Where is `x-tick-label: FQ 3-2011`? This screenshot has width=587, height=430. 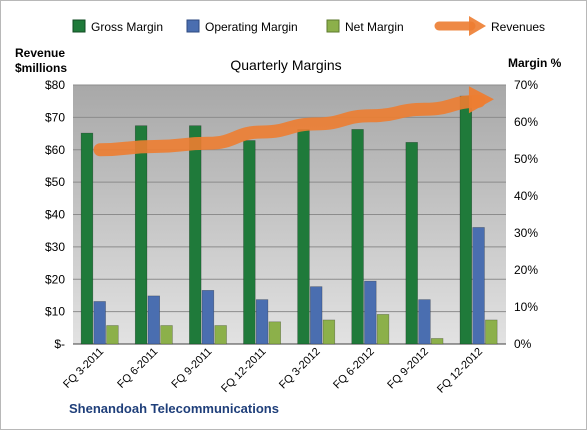
x-tick-label: FQ 3-2011 is located at coordinates (83, 368).